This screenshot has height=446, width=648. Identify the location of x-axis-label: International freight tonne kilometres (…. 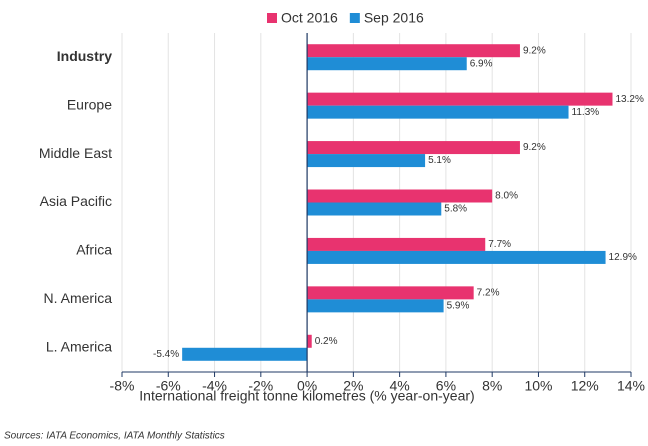
(306, 396).